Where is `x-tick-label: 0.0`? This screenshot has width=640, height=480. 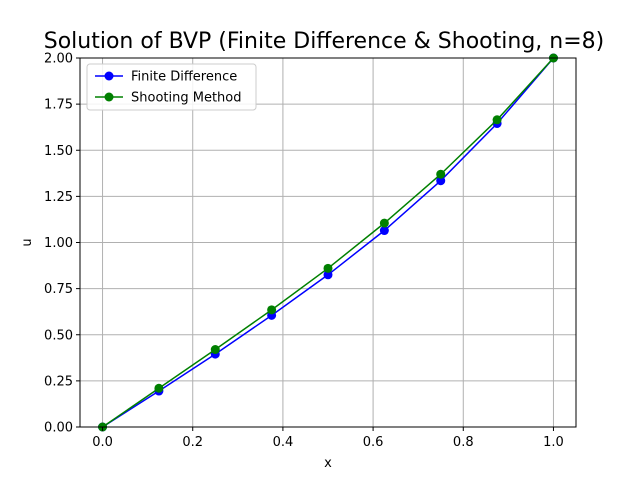 x-tick-label: 0.0 is located at coordinates (102, 442).